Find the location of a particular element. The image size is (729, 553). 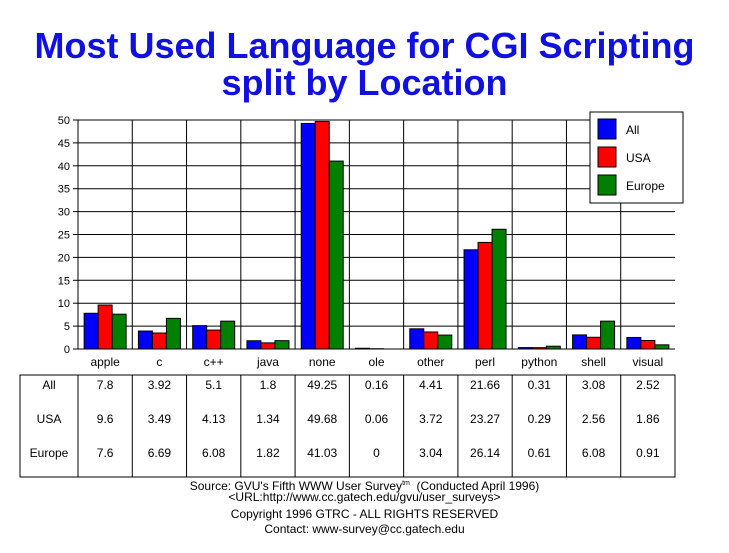

table-cell: 3.08 is located at coordinates (594, 385).